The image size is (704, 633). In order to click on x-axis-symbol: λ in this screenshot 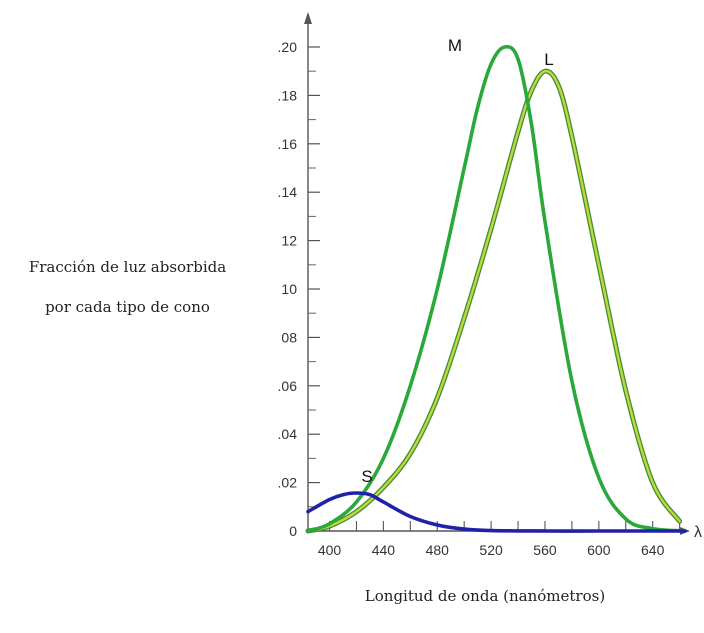, I will do `click(698, 532)`.